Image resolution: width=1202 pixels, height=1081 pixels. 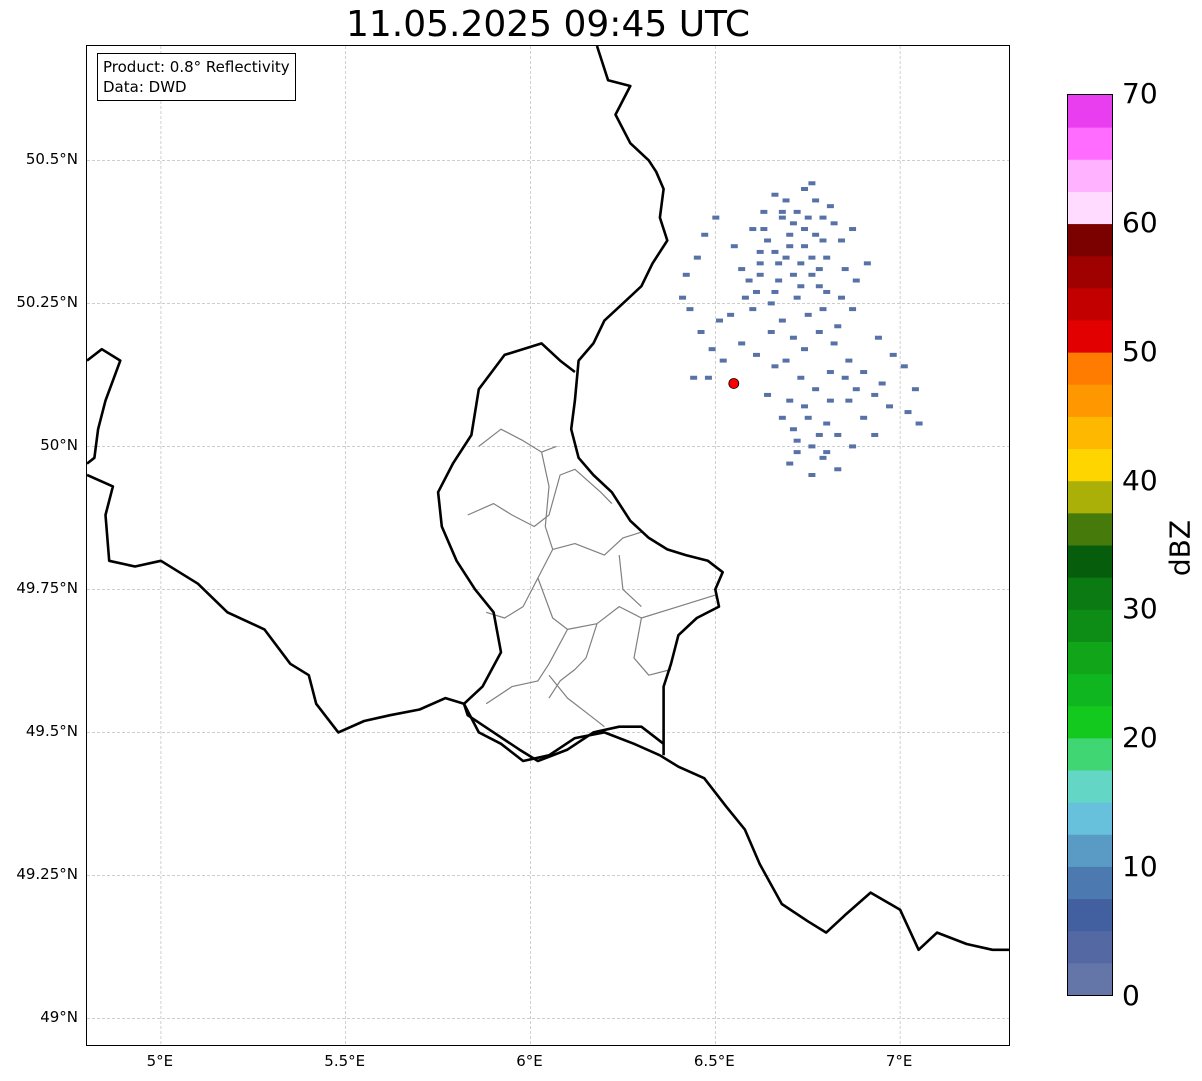 What do you see at coordinates (59, 445) in the screenshot?
I see `lat-tick-label: 50°N` at bounding box center [59, 445].